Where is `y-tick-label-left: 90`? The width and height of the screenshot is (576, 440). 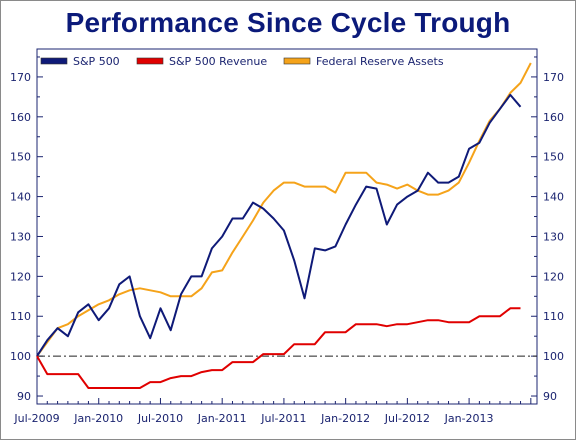 y-tick-label-left: 90 is located at coordinates (24, 396).